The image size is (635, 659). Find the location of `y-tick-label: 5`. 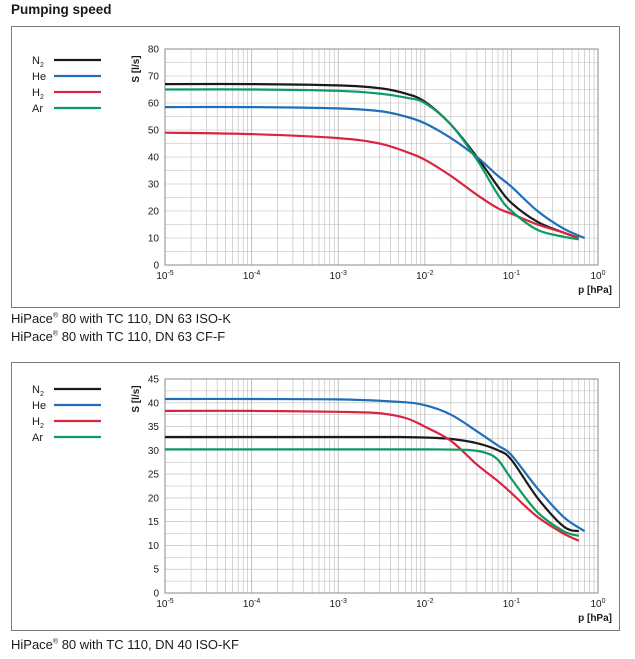

y-tick-label: 5 is located at coordinates (156, 570).